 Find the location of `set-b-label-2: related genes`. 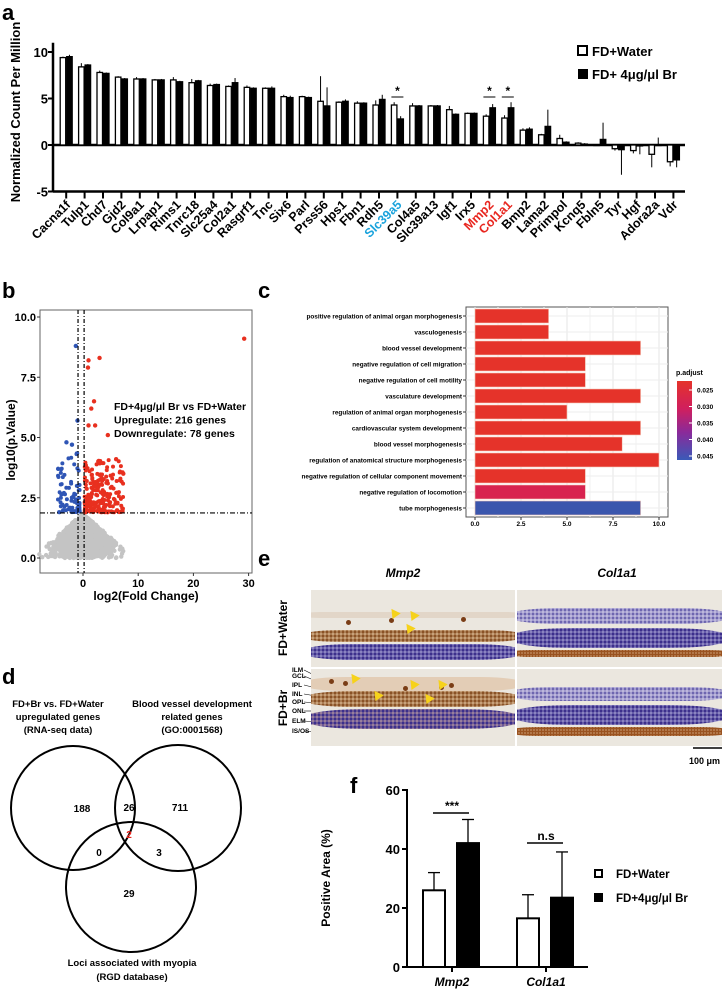

set-b-label-2: related genes is located at coordinates (191, 717).